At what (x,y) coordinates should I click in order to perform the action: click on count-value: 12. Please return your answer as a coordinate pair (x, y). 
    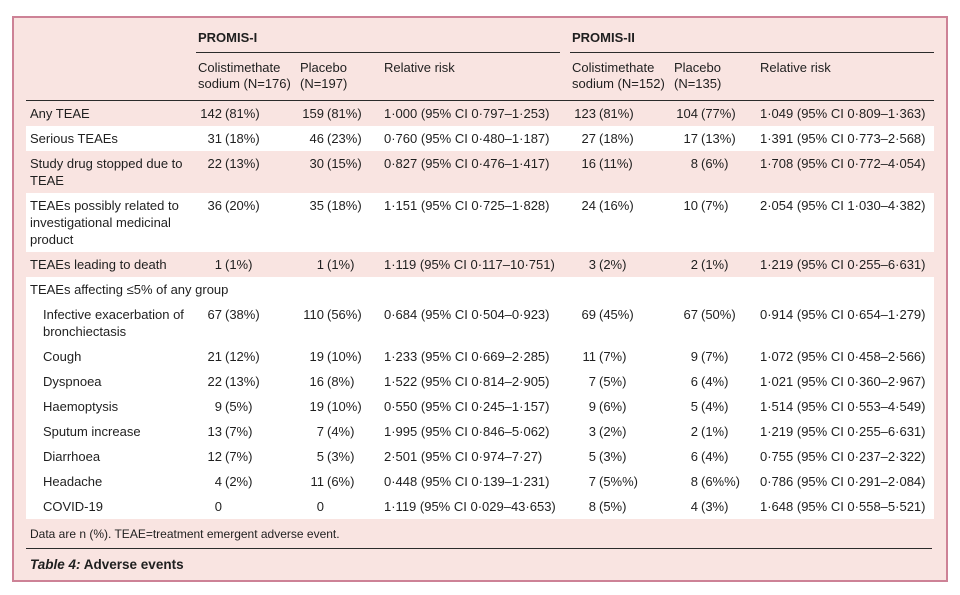
    Looking at the image, I should click on (214, 456).